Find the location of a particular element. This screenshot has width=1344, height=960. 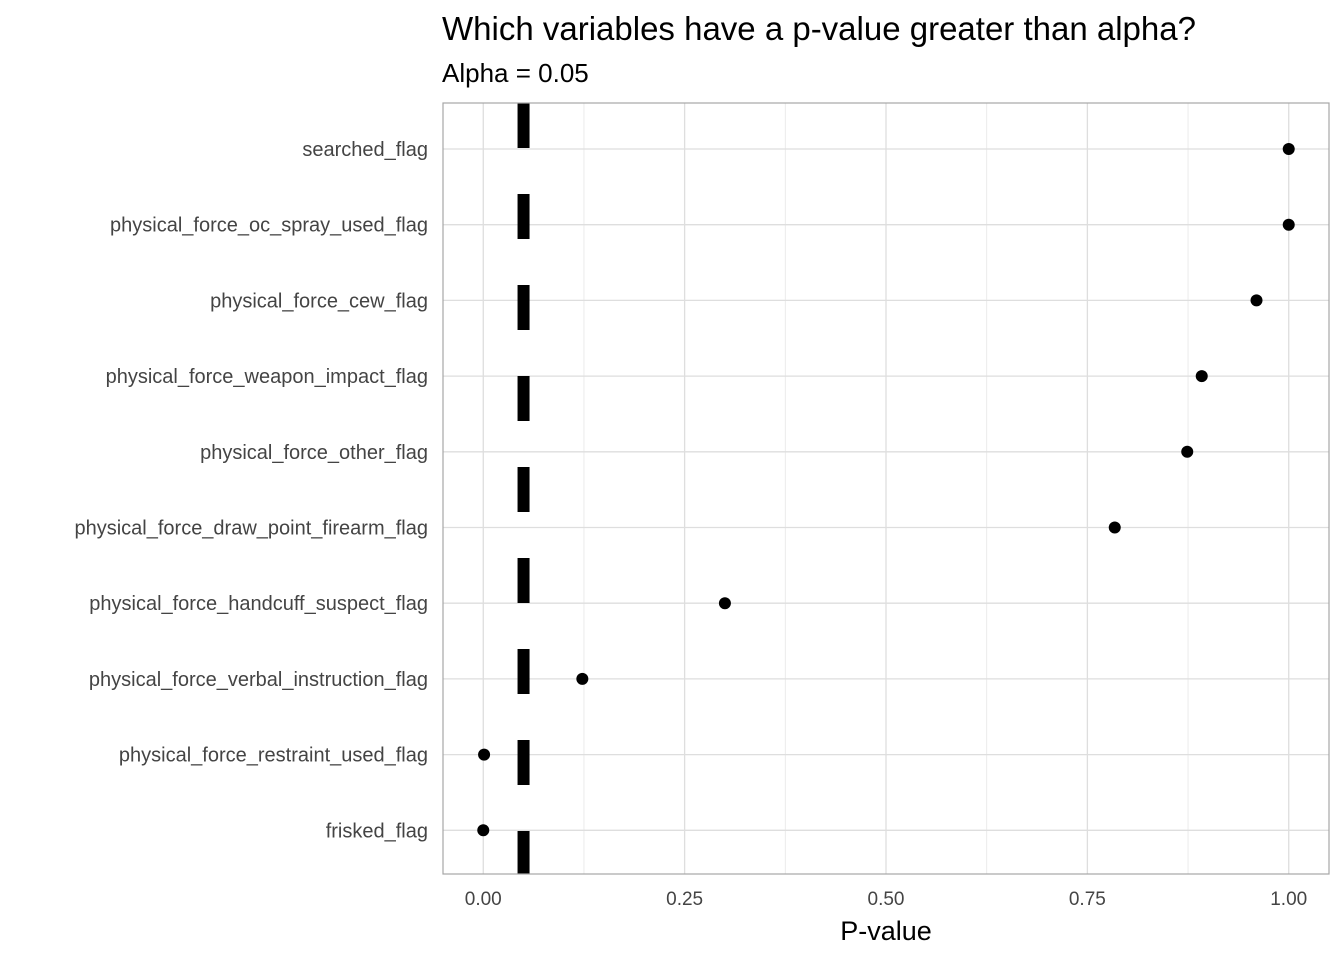

y-tick-label: physical_force_weapon_impact_flag is located at coordinates (267, 377).